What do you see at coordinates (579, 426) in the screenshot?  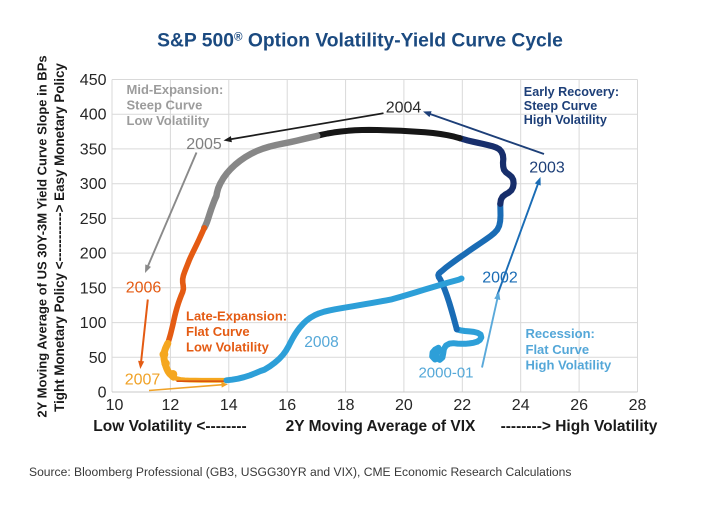 I see `svg-text: --------> High Volatility` at bounding box center [579, 426].